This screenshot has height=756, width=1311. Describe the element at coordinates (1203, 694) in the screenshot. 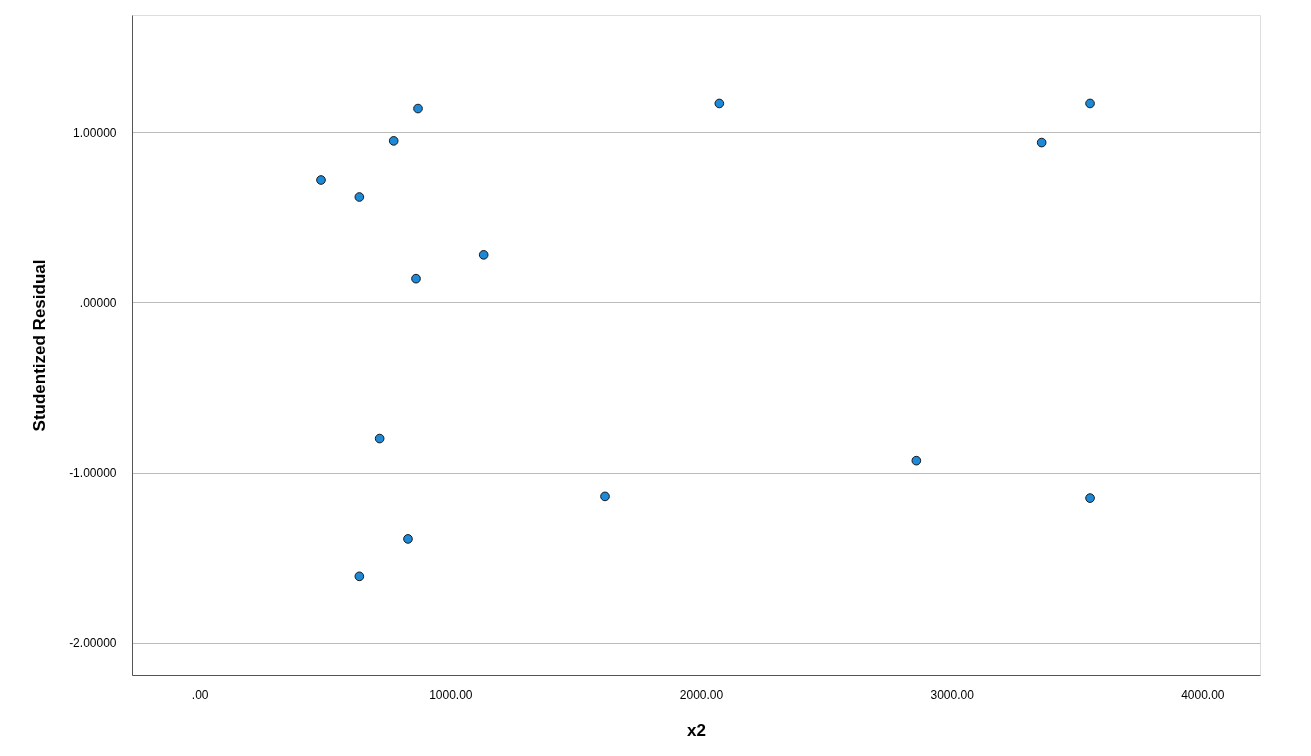

I see `x-tick-label: 4000.00` at that location.